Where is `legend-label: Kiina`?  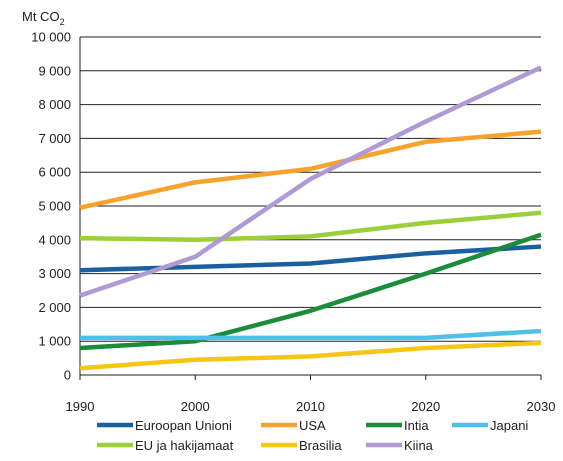 legend-label: Kiina is located at coordinates (419, 445).